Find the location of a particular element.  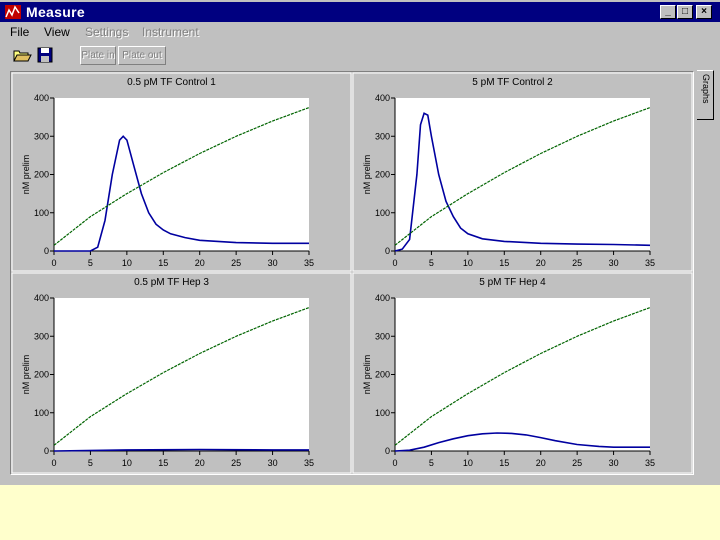

folder-open-icon is located at coordinates (22, 55).